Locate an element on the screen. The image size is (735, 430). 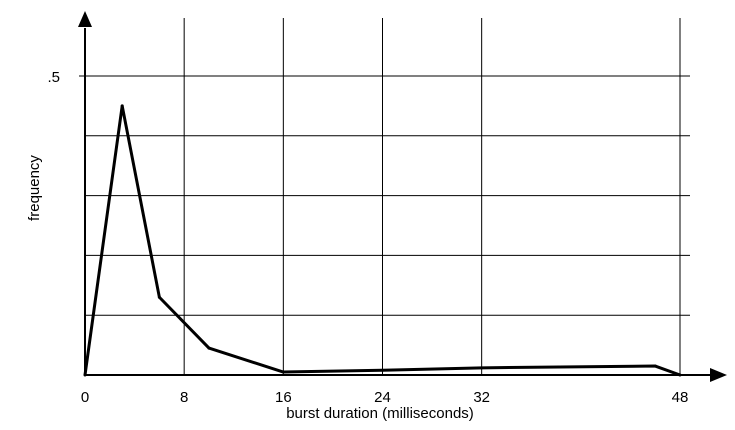
x-tick-label-16: 16 is located at coordinates (283, 397).